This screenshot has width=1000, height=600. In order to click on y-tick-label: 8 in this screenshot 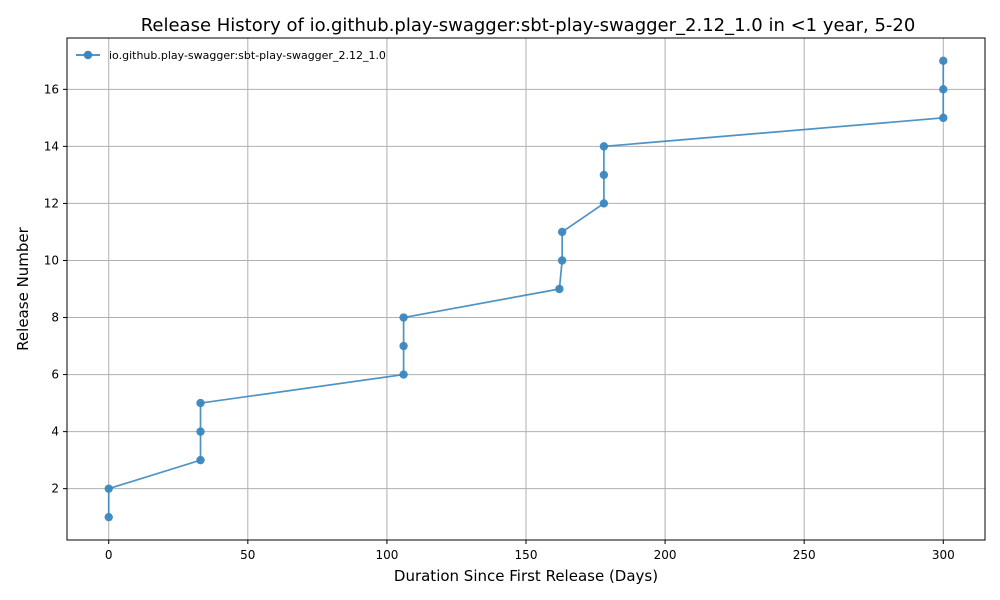, I will do `click(55, 318)`.